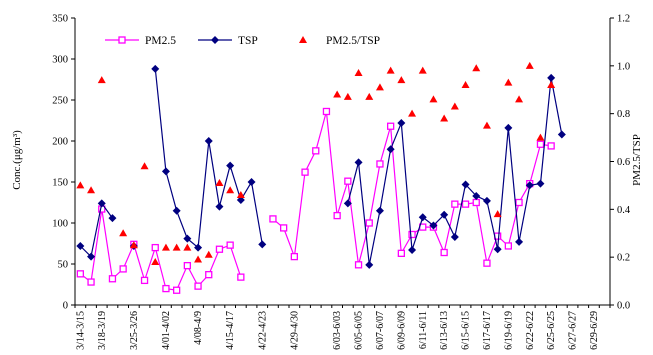  Describe the element at coordinates (262, 330) in the screenshot. I see `x-tick-label: 4/22-4/23` at that location.